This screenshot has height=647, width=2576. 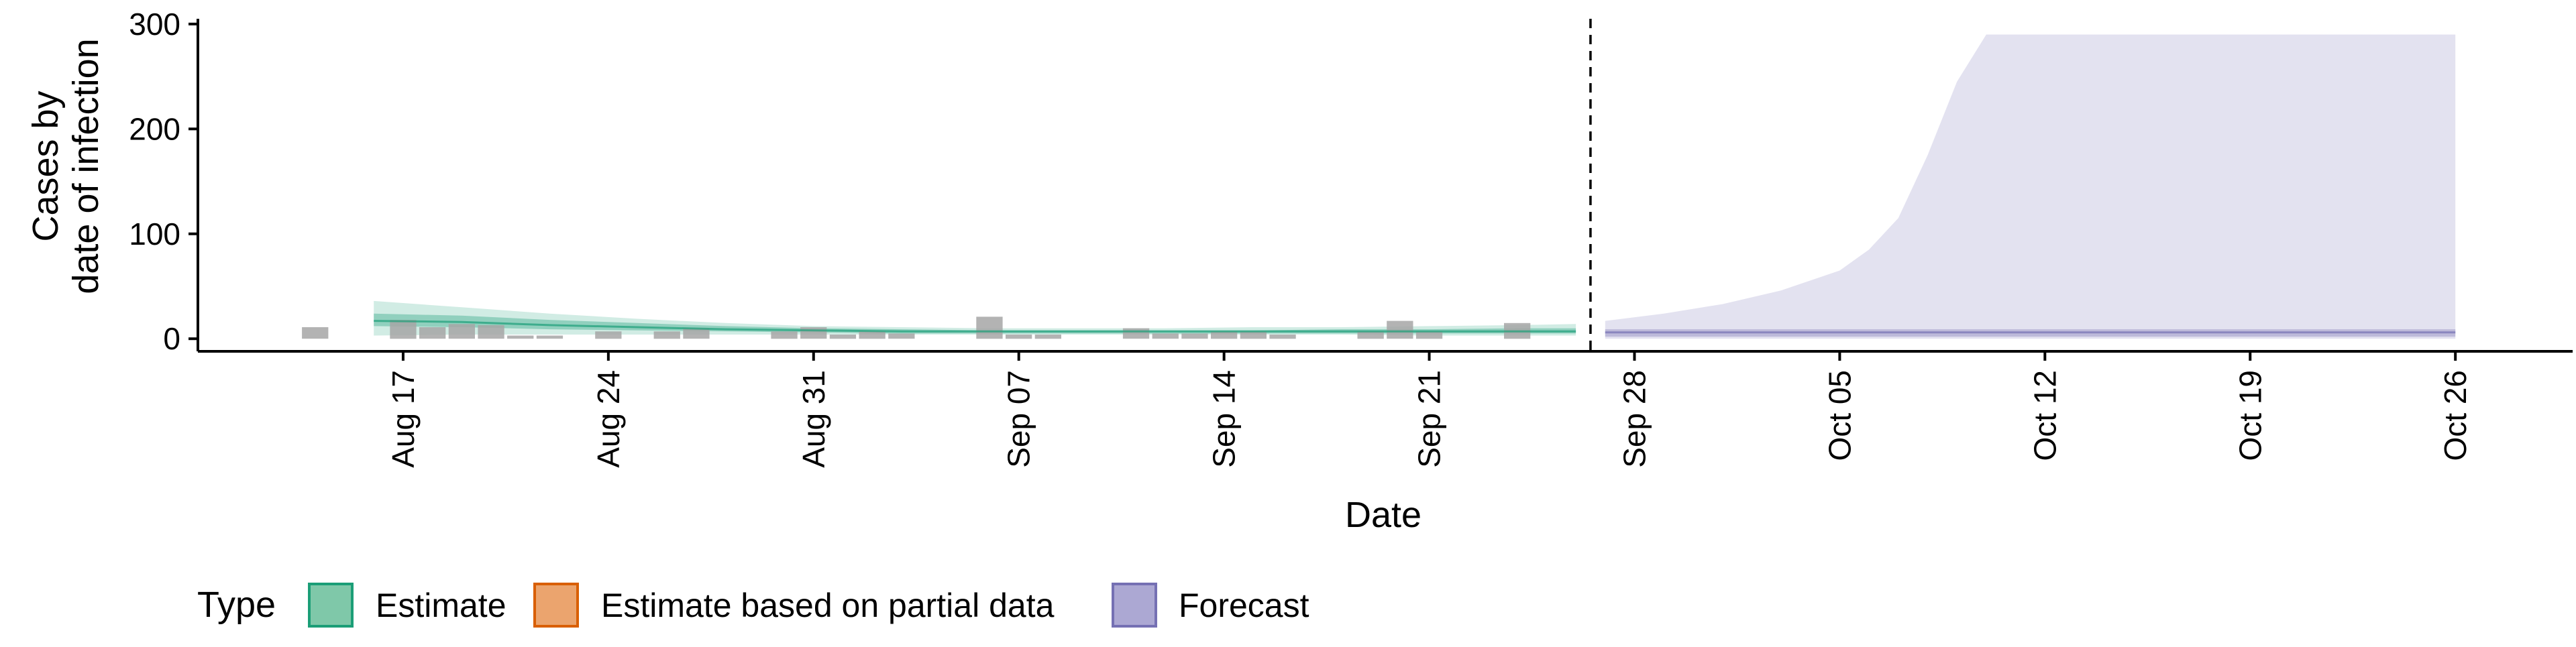 I want to click on y-tick-label: 100, so click(x=154, y=234).